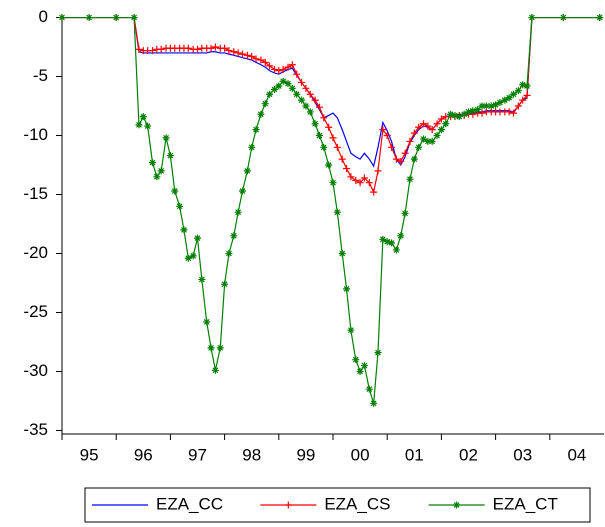 This screenshot has width=605, height=527. I want to click on x-tick-label: 98, so click(251, 454).